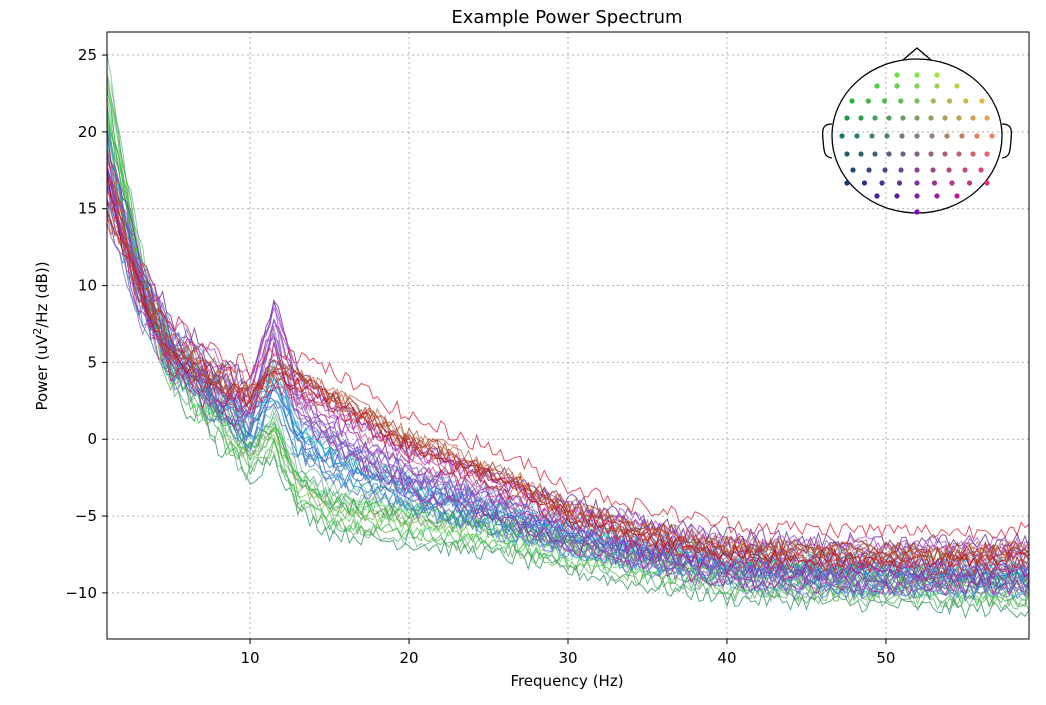 The height and width of the screenshot is (705, 1046). Describe the element at coordinates (566, 17) in the screenshot. I see `chart-title: Example Power Spectrum` at that location.